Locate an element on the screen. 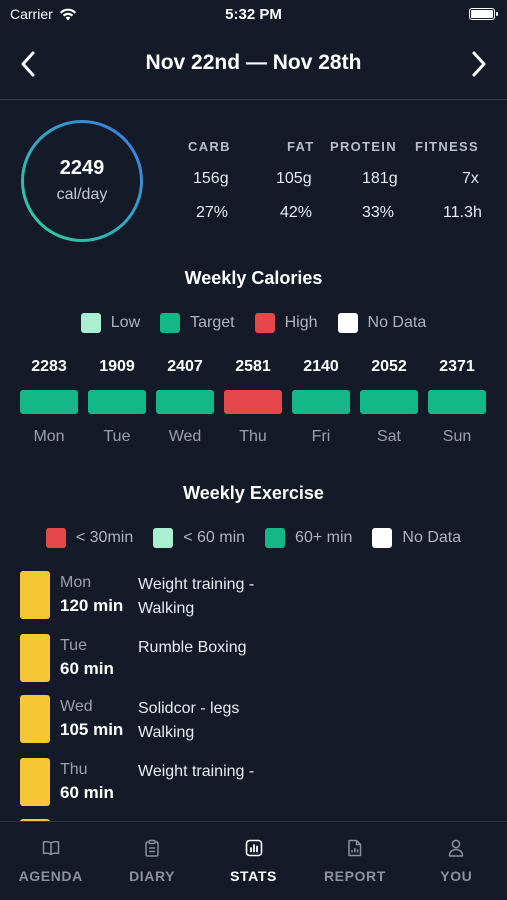  exercise-entry: Wed 105 min Solidcor - legs Walking is located at coordinates (255, 718).